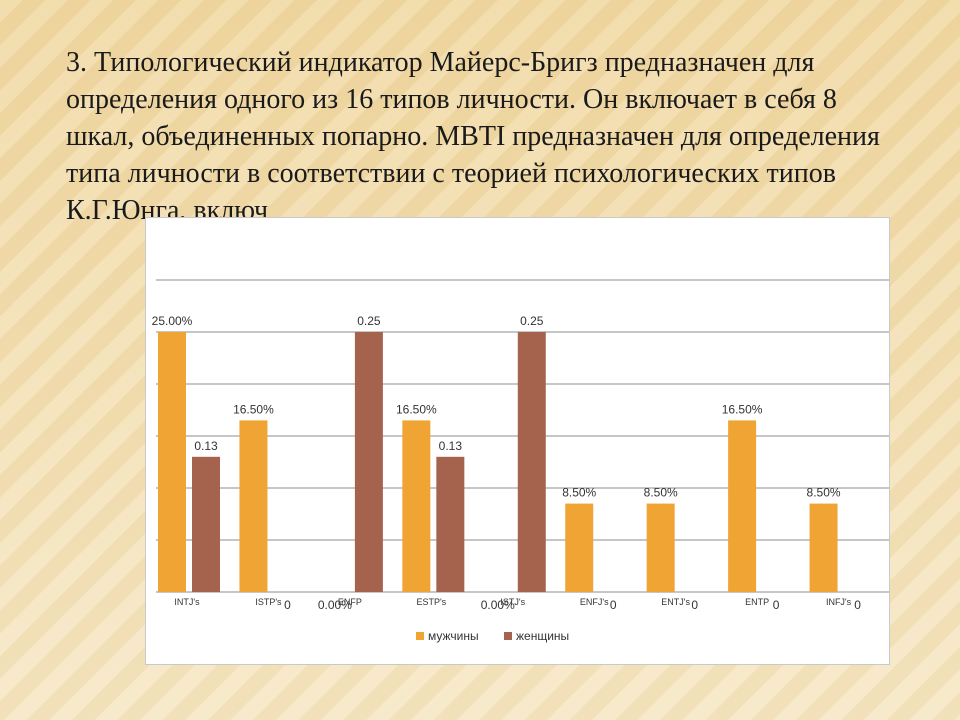 The height and width of the screenshot is (720, 960). Describe the element at coordinates (512, 602) in the screenshot. I see `x-tick-label: ISTJ's` at that location.